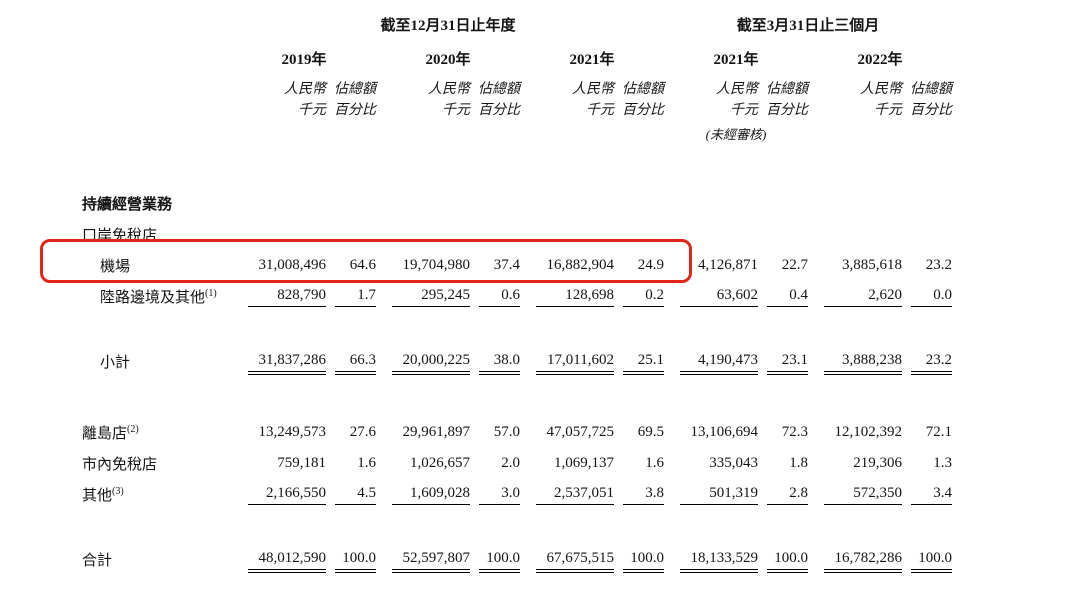  Describe the element at coordinates (863, 297) in the screenshot. I see `cell-value: 2,620` at that location.